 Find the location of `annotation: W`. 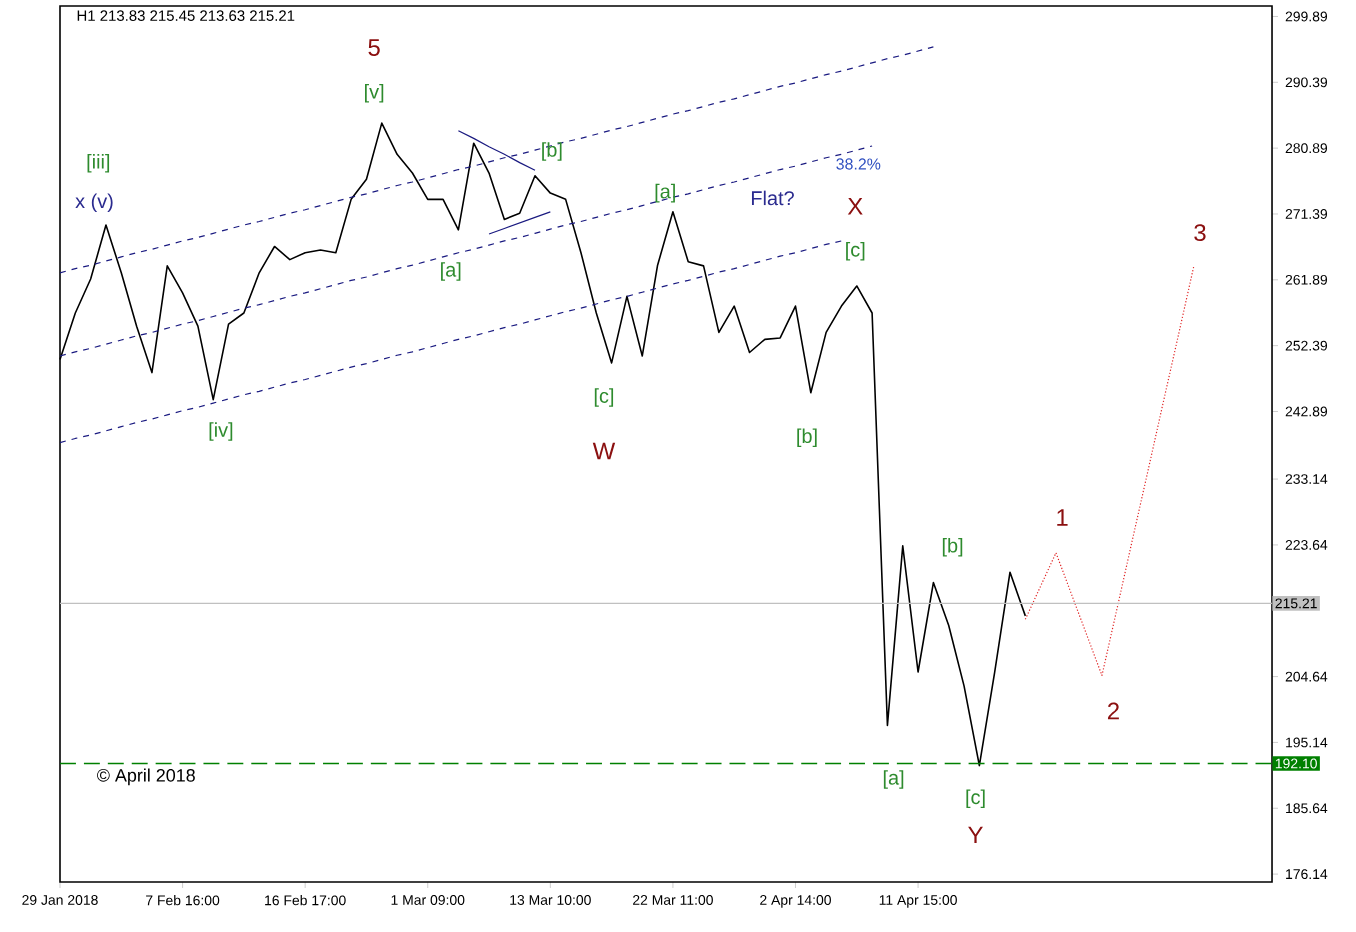

annotation: W is located at coordinates (604, 451).